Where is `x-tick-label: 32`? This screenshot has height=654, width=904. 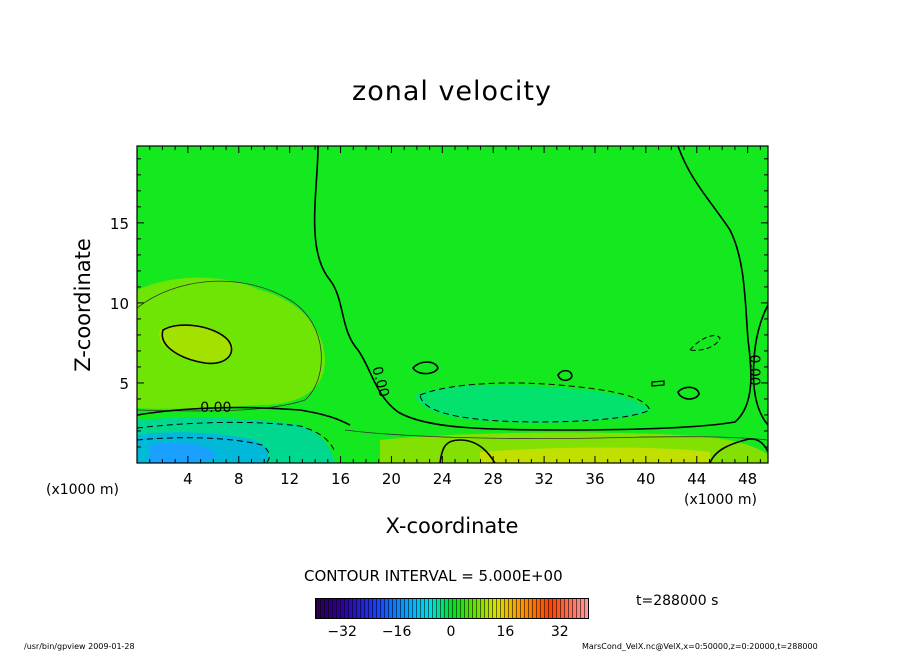 x-tick-label: 32 is located at coordinates (544, 479).